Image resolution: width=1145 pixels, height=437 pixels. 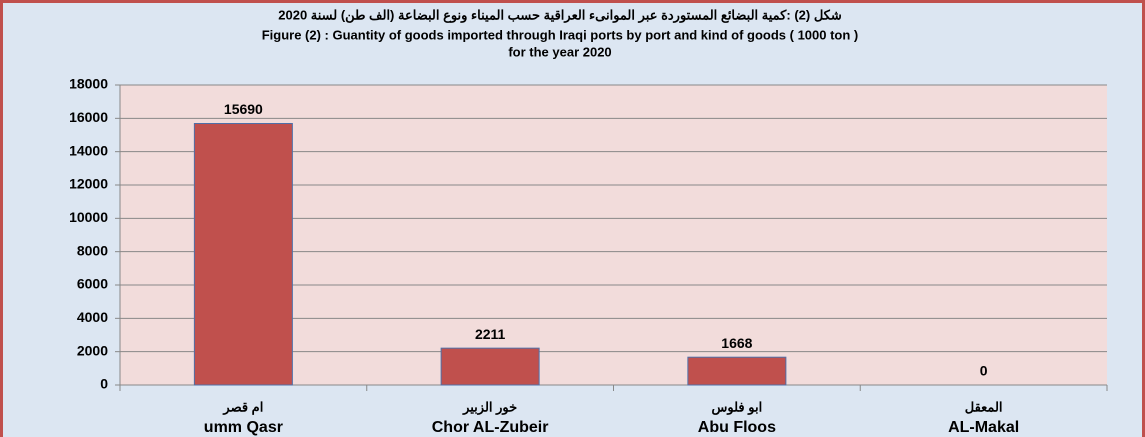 What do you see at coordinates (92, 317) in the screenshot?
I see `y-tick-label: 4000` at bounding box center [92, 317].